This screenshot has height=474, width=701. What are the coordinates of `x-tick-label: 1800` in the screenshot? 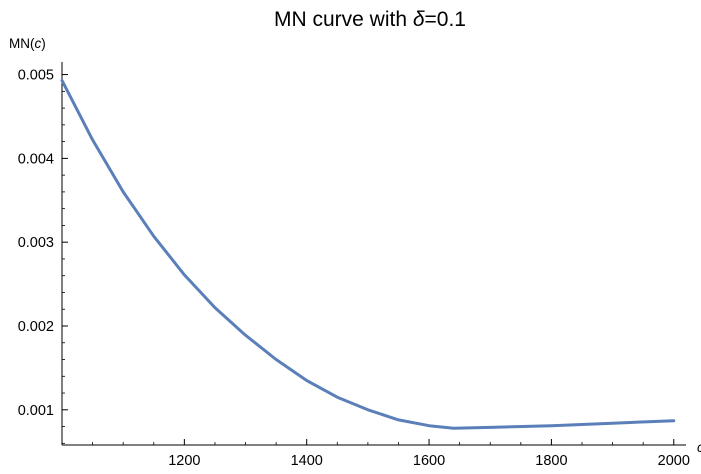 It's located at (551, 461).